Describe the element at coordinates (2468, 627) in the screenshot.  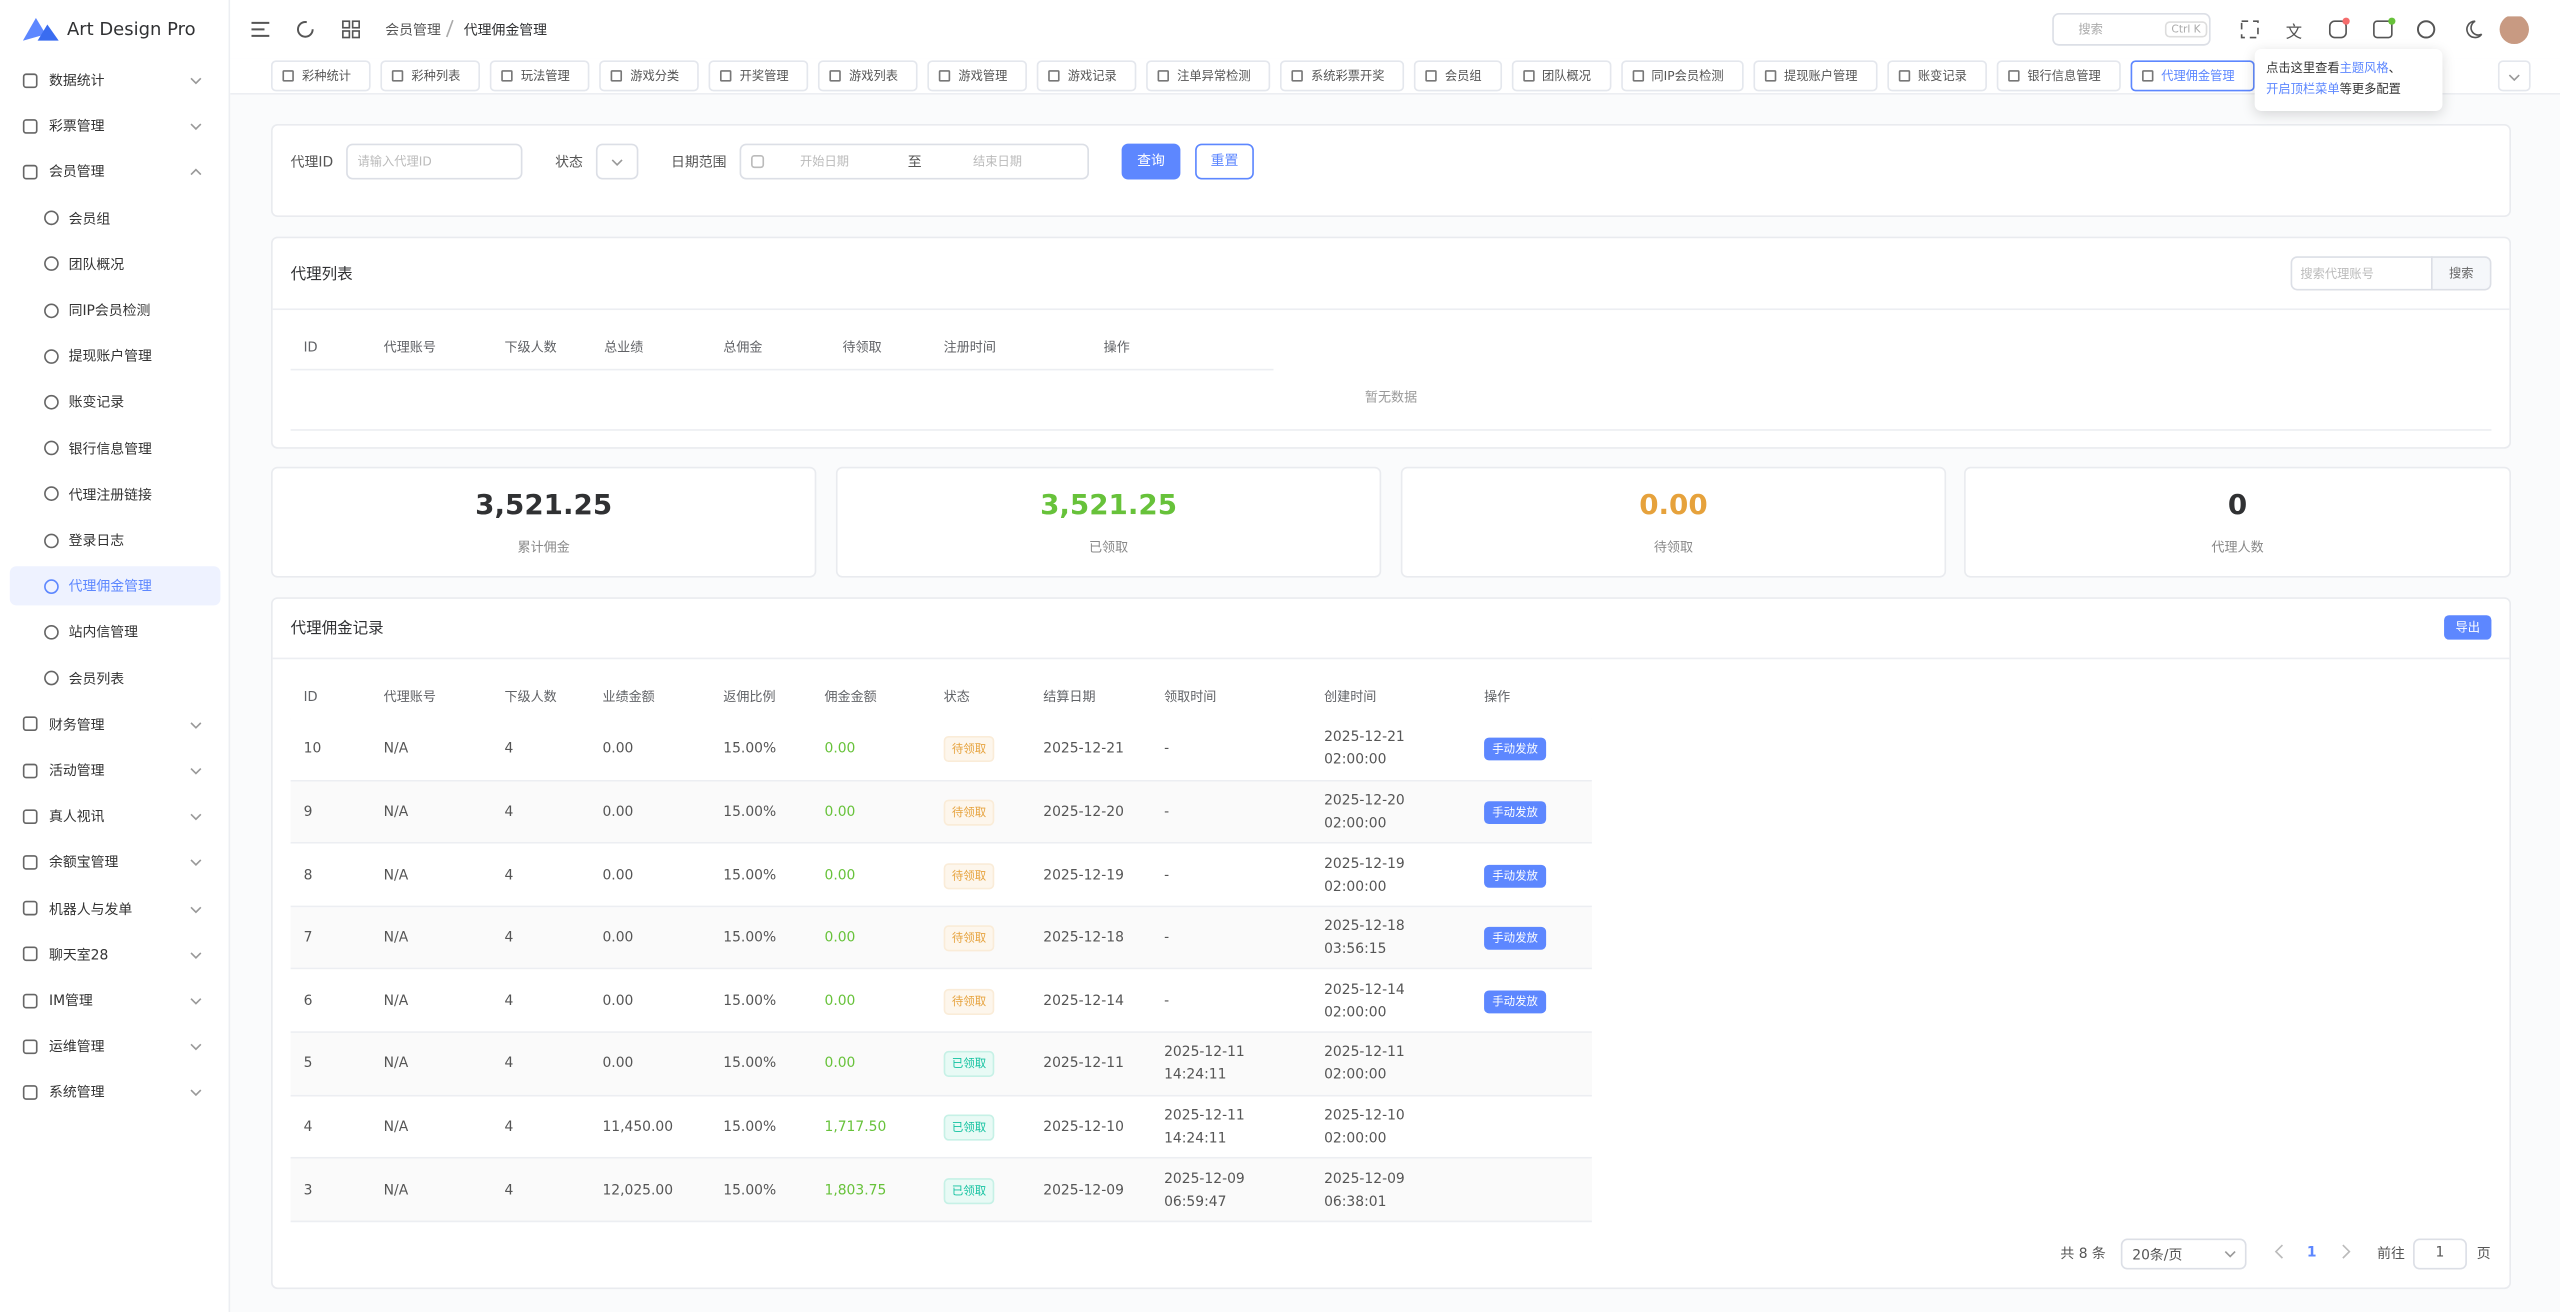
I see `export-button: 导出` at that location.